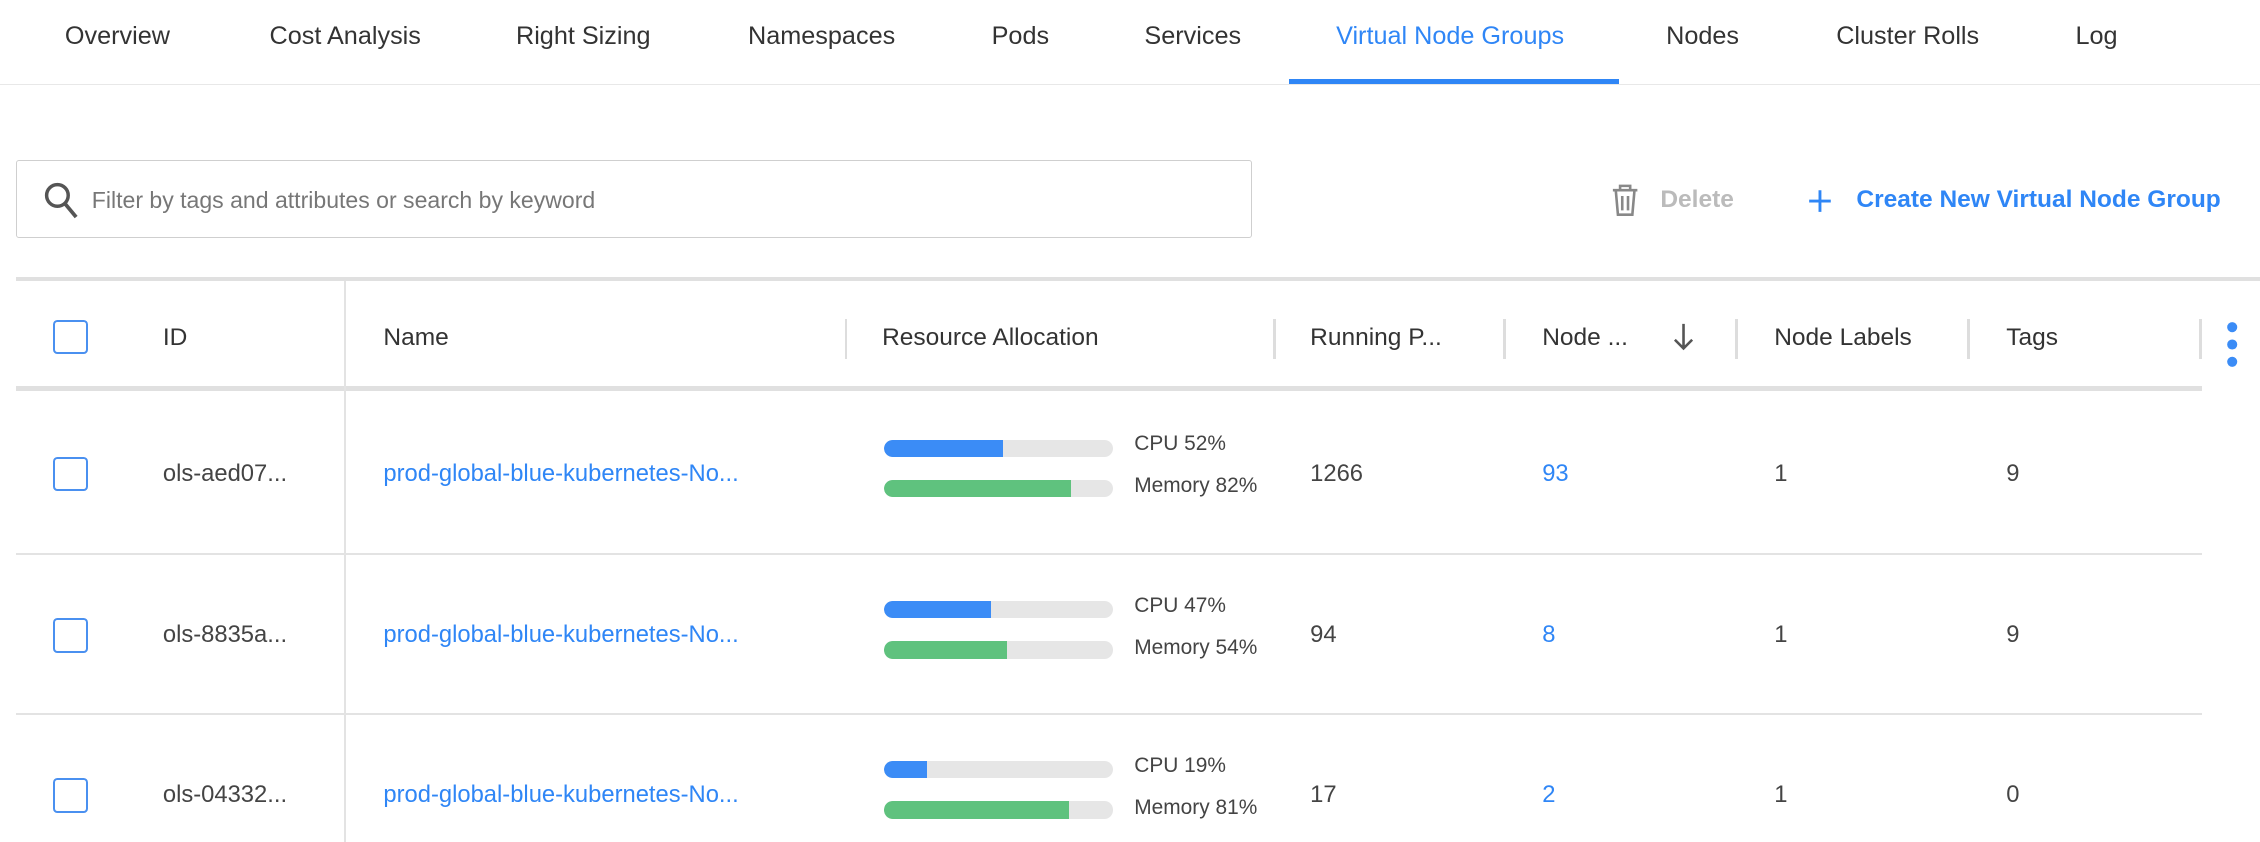 The image size is (2260, 842). What do you see at coordinates (2038, 199) in the screenshot?
I see `create-label: Create New Virtual Node Group` at bounding box center [2038, 199].